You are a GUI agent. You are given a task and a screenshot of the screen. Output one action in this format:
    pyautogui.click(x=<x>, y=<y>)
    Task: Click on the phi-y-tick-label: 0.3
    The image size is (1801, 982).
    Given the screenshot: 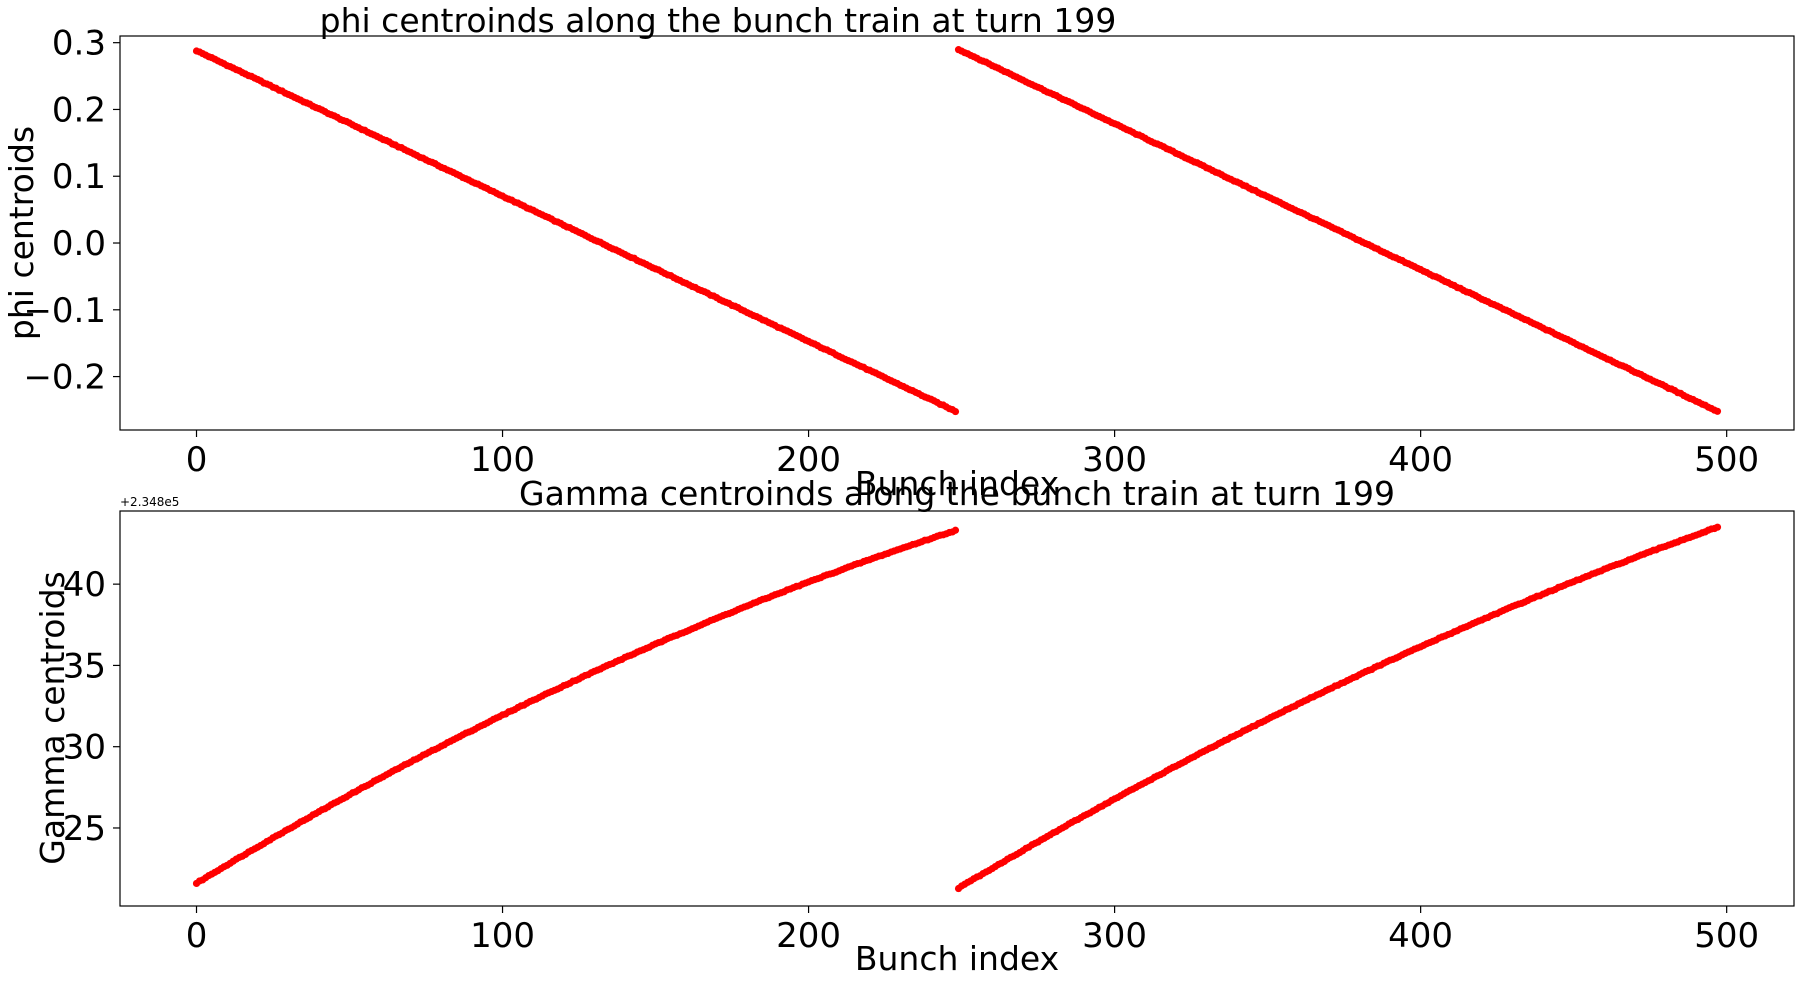 What is the action you would take?
    pyautogui.click(x=79, y=44)
    